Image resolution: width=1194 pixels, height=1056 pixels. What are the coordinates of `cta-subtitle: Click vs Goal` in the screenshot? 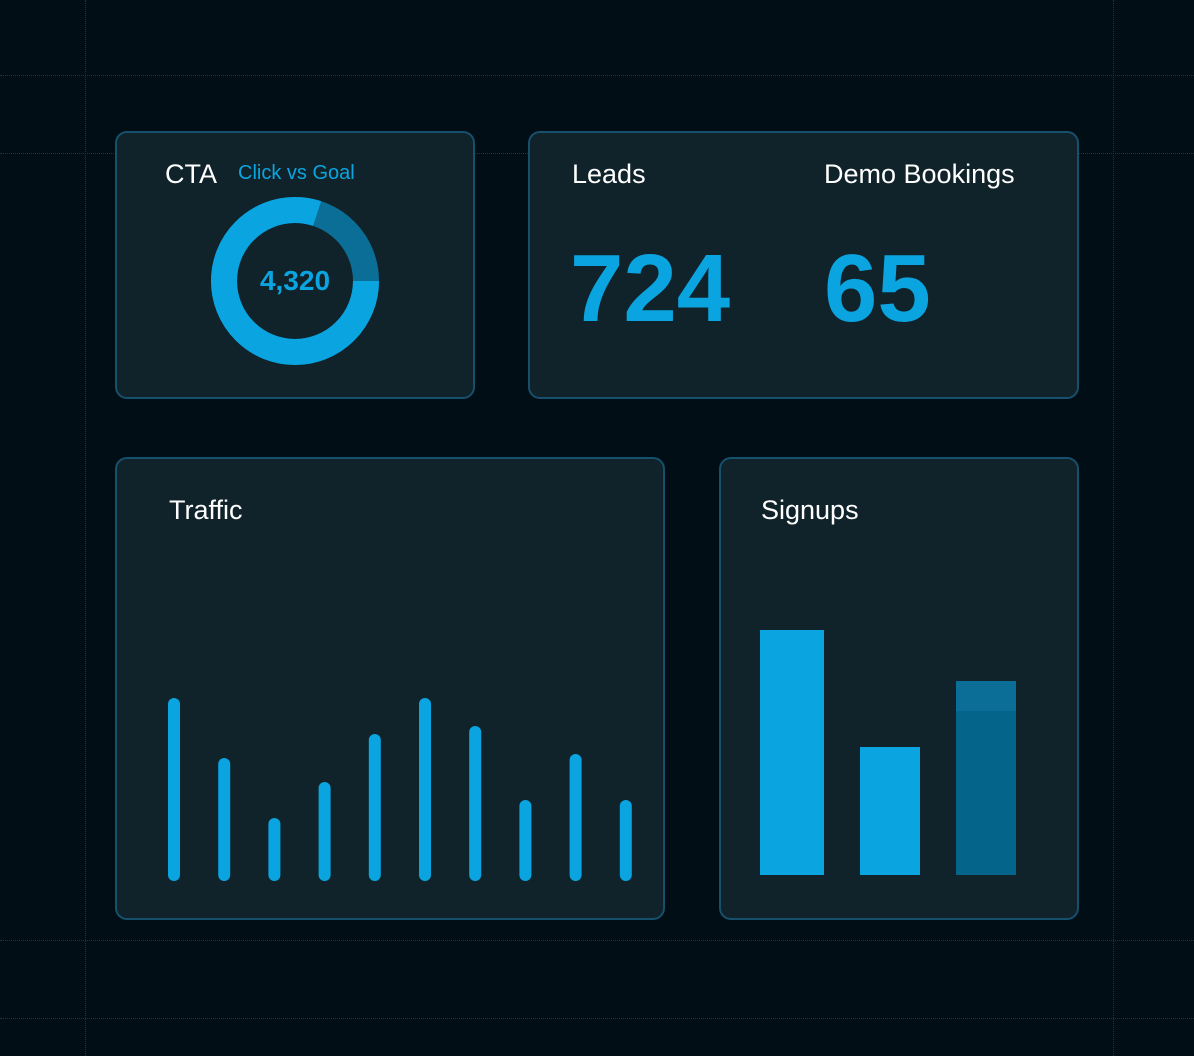 It's located at (296, 173).